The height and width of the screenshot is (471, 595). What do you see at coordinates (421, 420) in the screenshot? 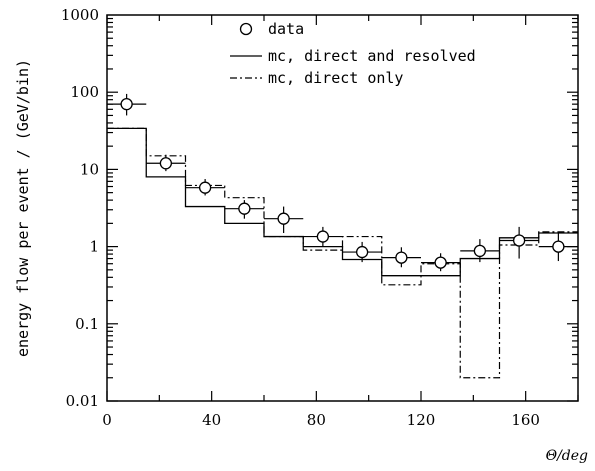
I see `x-tick-label: 120` at bounding box center [421, 420].